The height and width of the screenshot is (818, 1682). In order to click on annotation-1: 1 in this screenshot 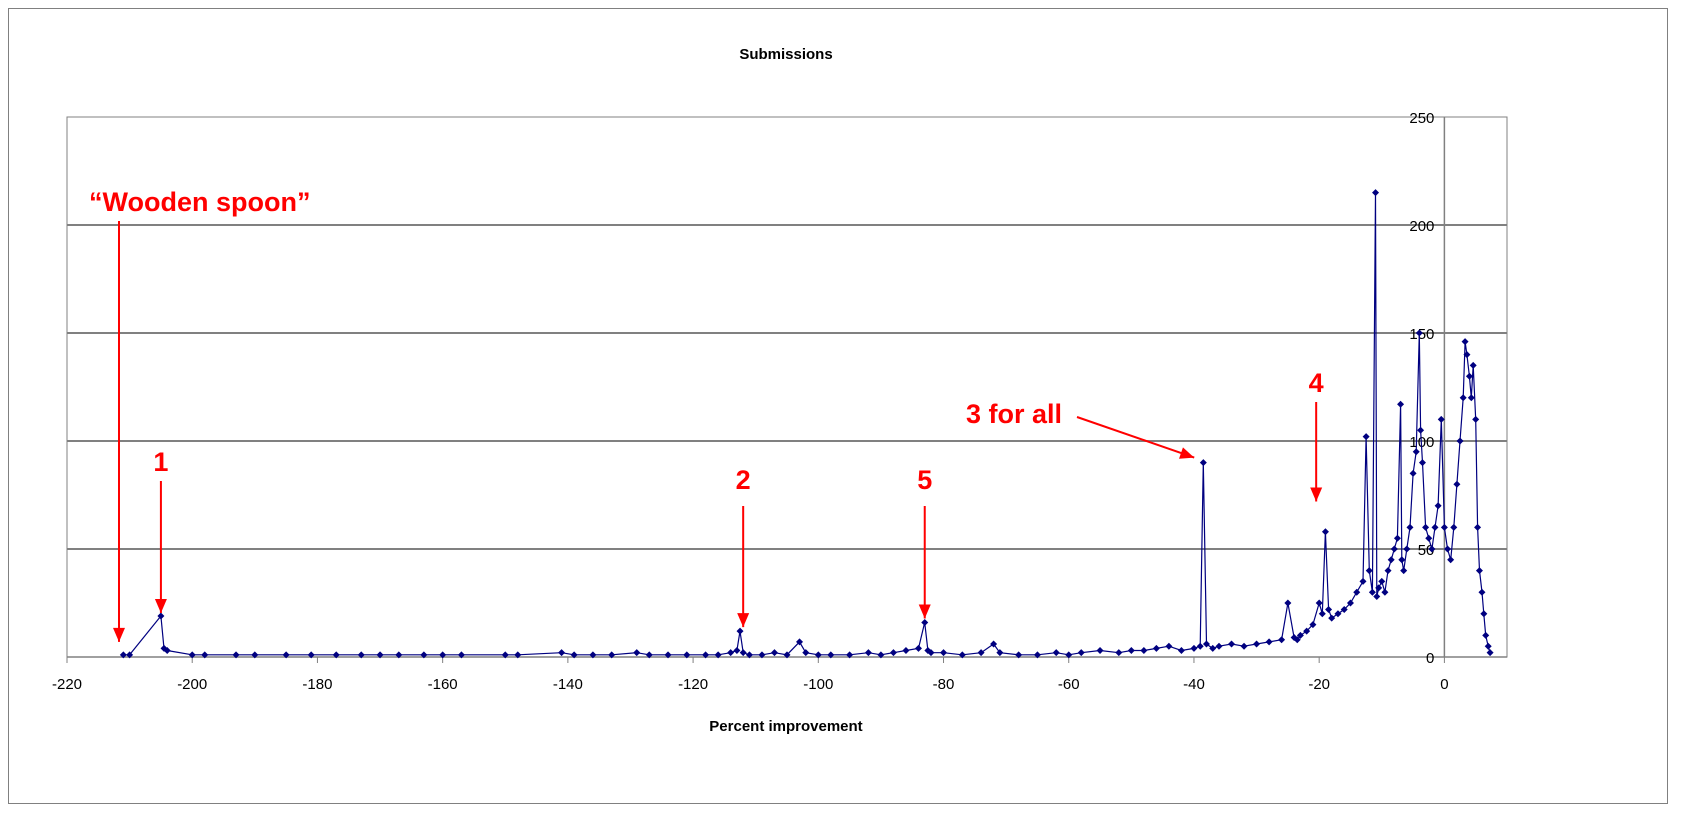, I will do `click(160, 462)`.